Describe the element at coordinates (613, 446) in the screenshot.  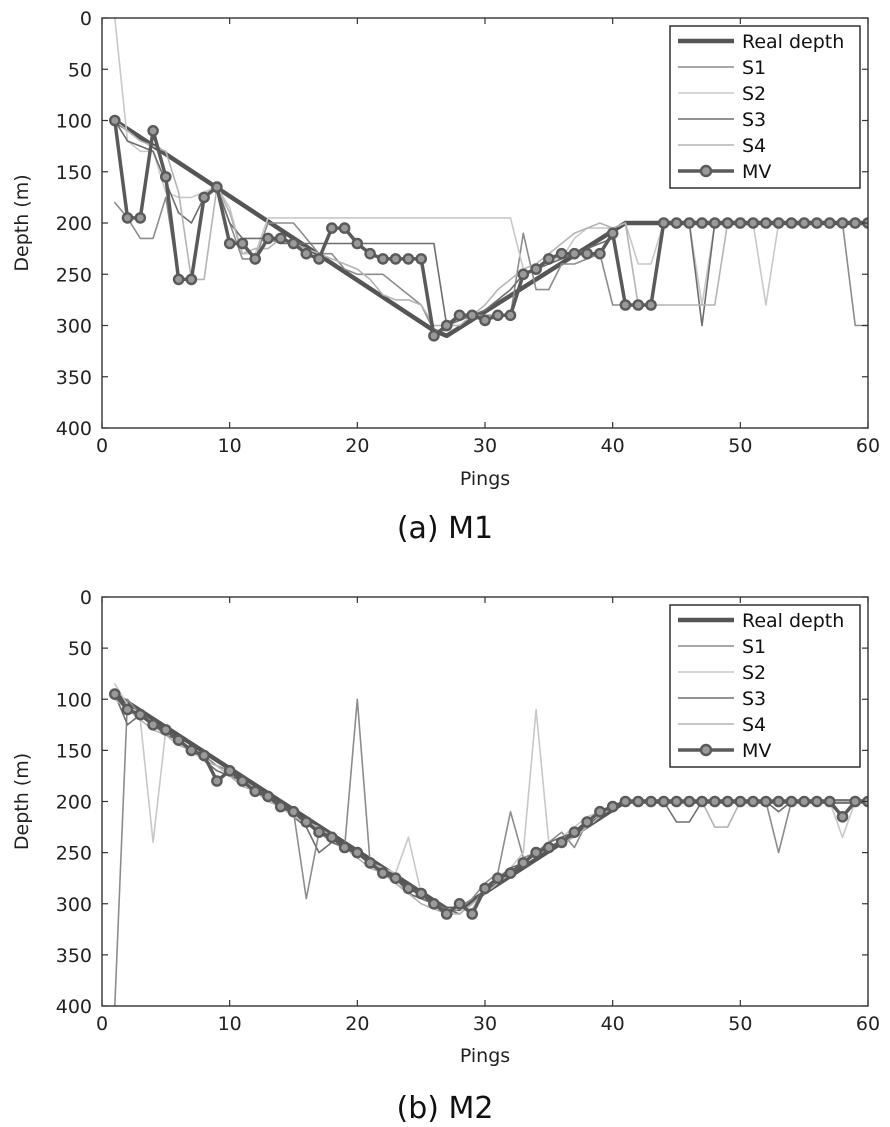
I see `x-tick-label: 40` at that location.